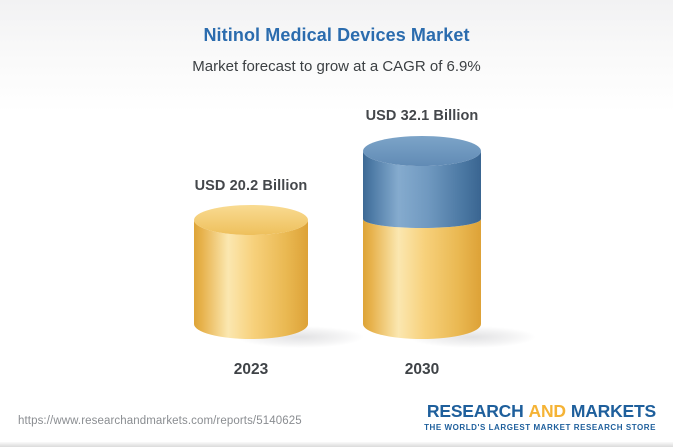 The height and width of the screenshot is (447, 673). Describe the element at coordinates (336, 35) in the screenshot. I see `chart-title: Nitinol Medical Devices Market` at that location.